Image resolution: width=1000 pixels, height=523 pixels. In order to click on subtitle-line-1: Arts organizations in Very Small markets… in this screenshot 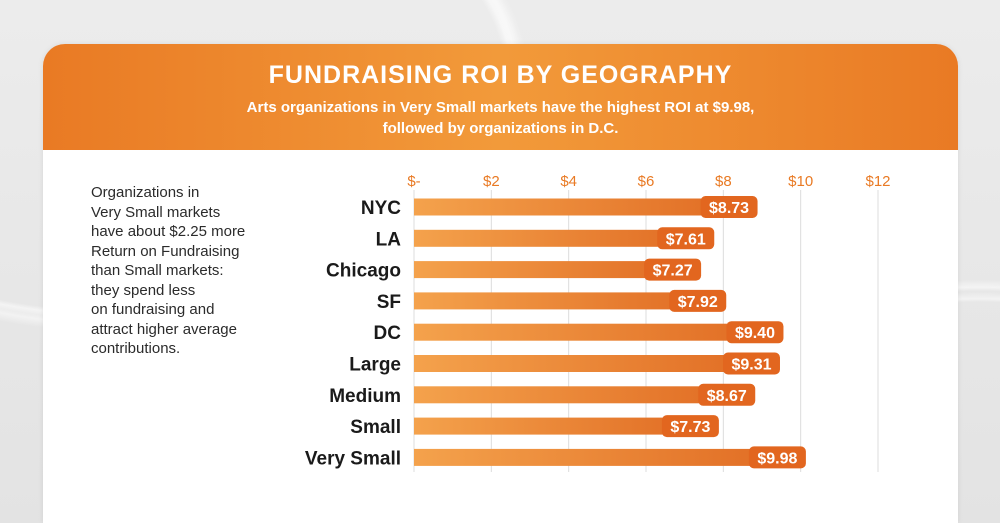, I will do `click(500, 107)`.